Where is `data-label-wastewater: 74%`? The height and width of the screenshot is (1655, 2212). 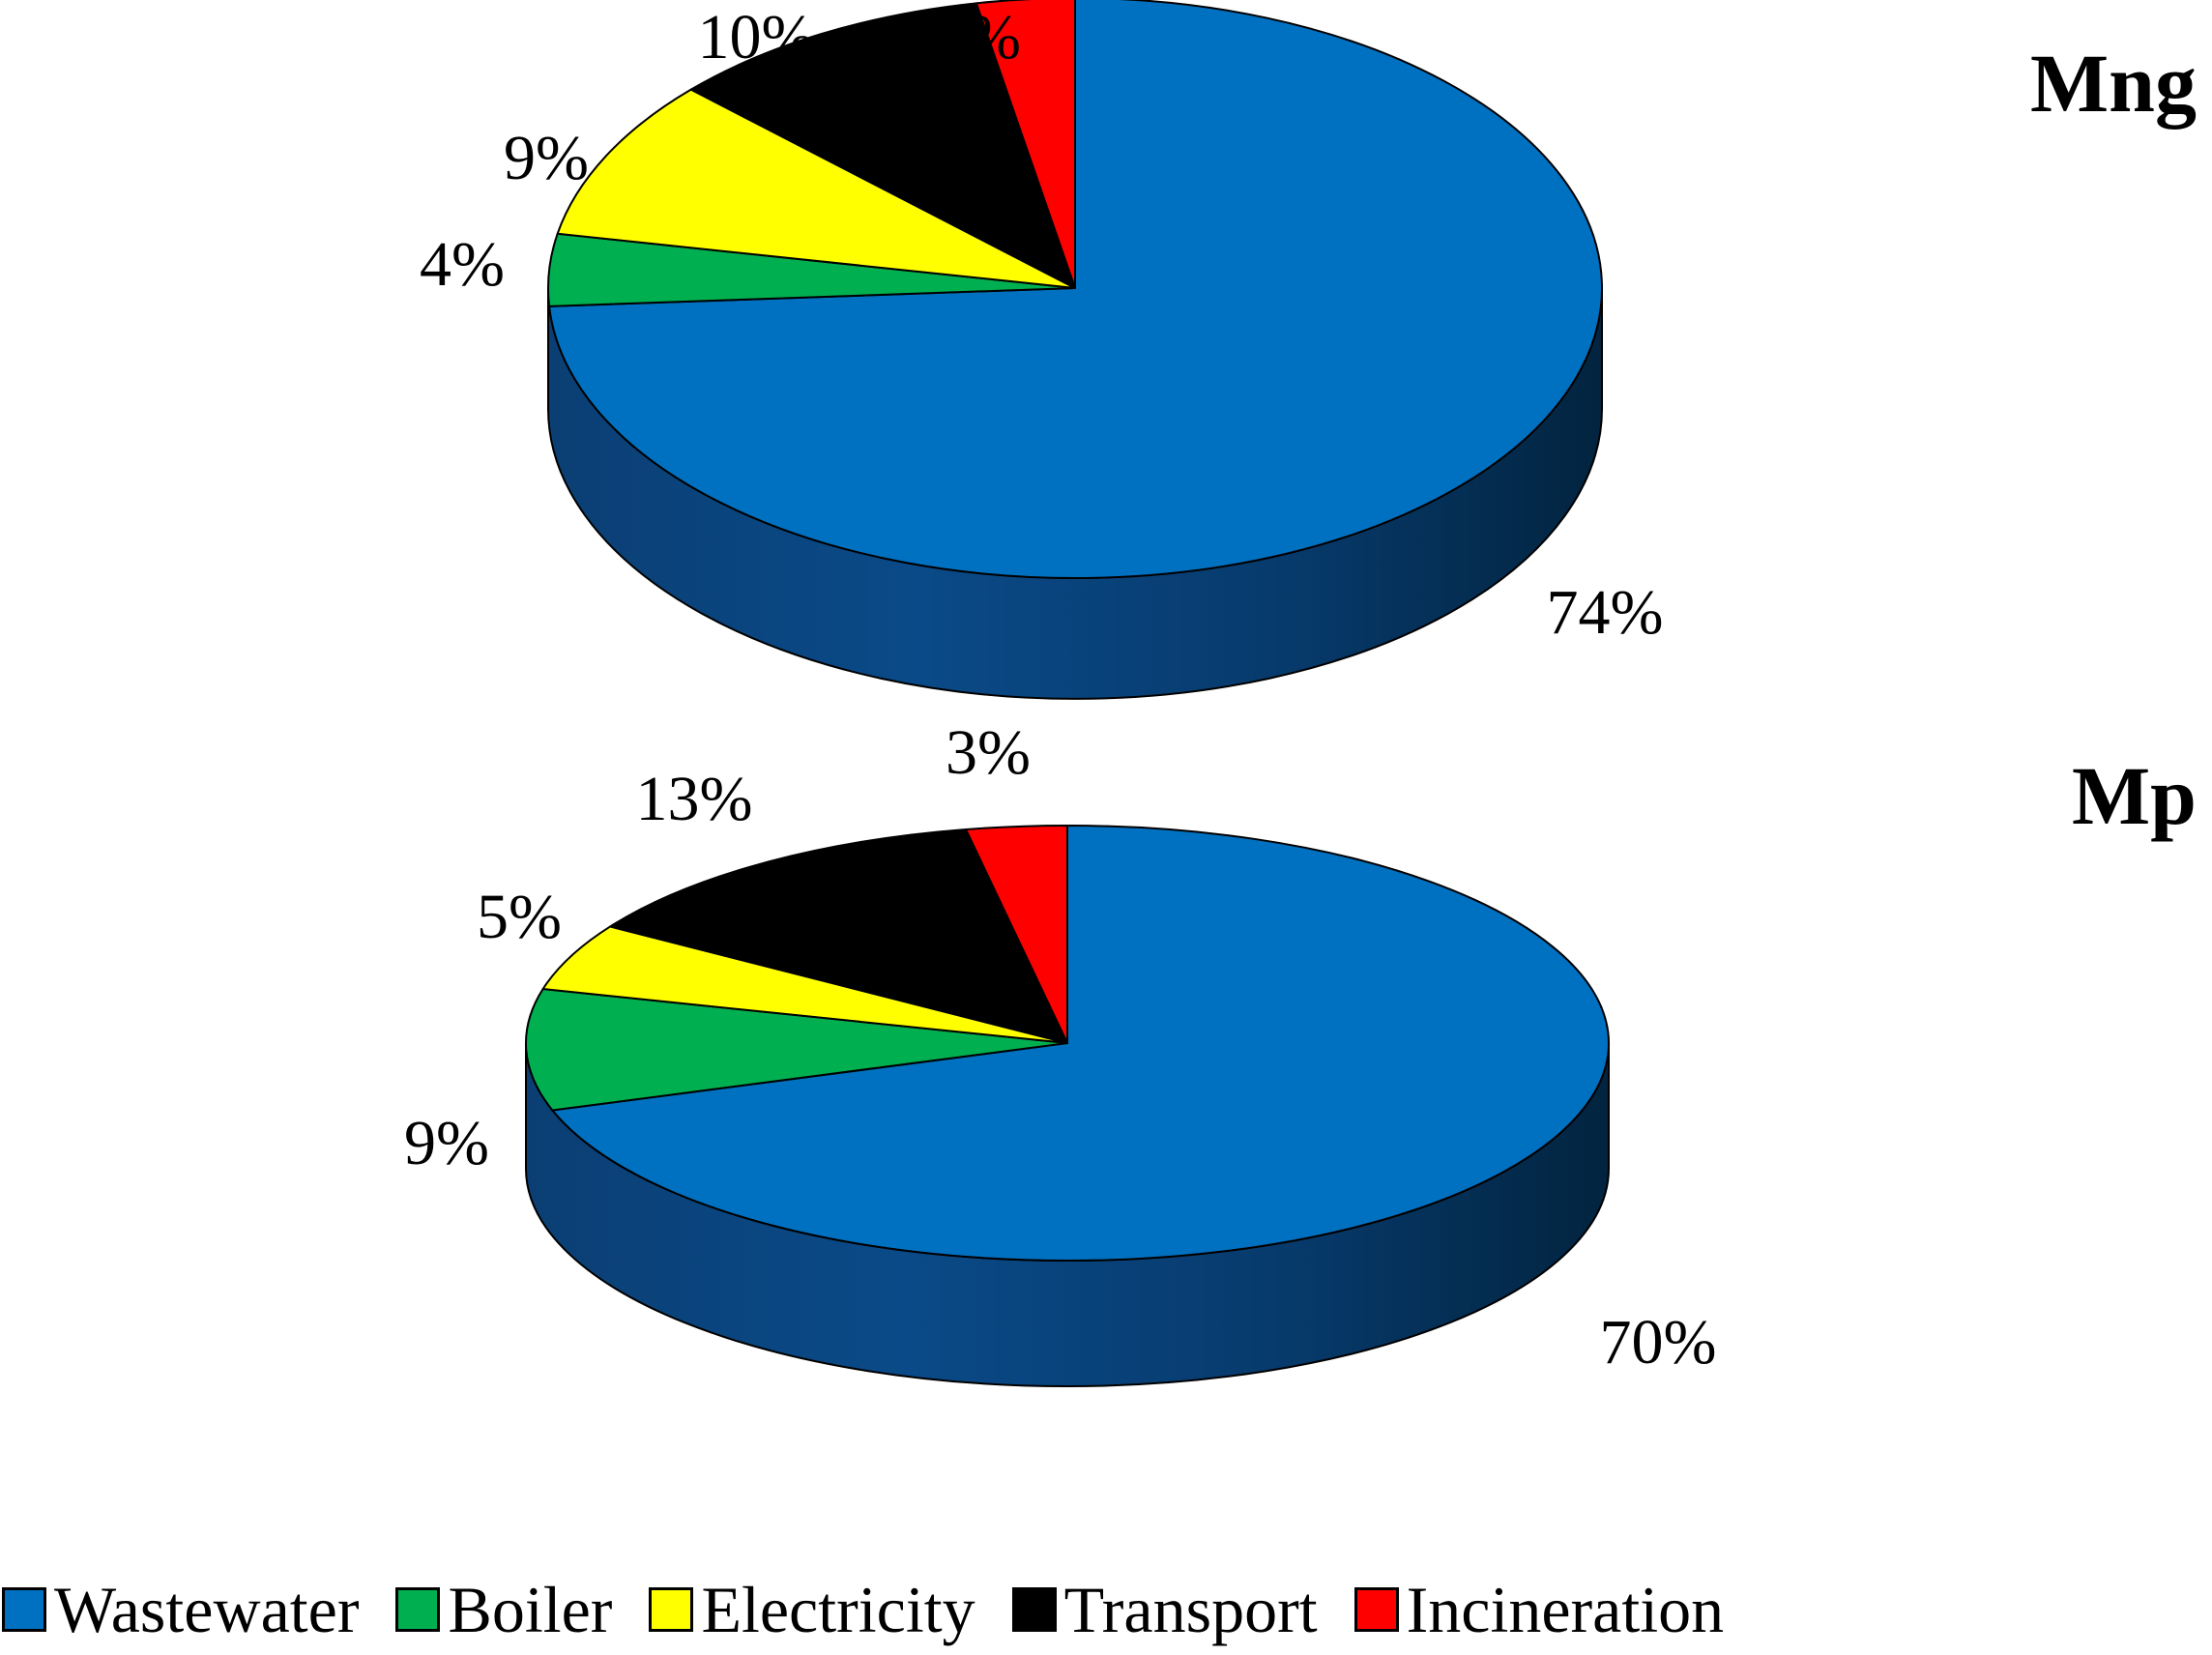
data-label-wastewater: 74% is located at coordinates (1605, 612).